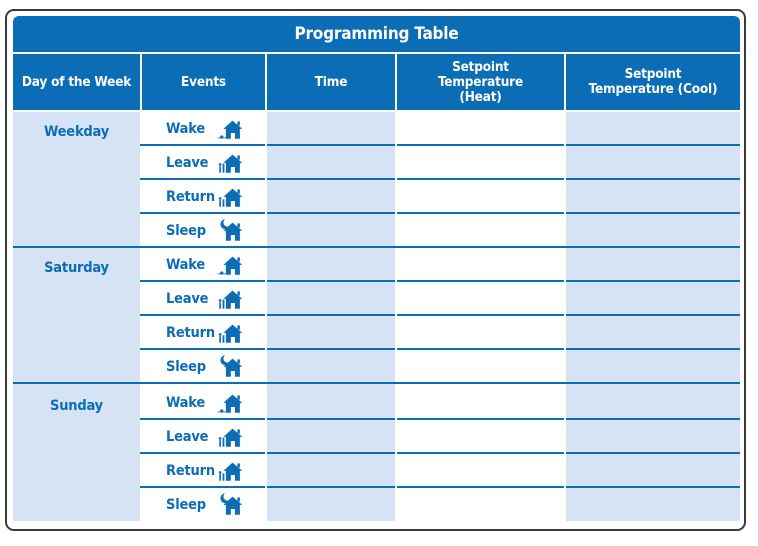 Image resolution: width=758 pixels, height=546 pixels. What do you see at coordinates (653, 81) in the screenshot?
I see `header-setpoint-cool: Setpoint Temperature (Cool)` at bounding box center [653, 81].